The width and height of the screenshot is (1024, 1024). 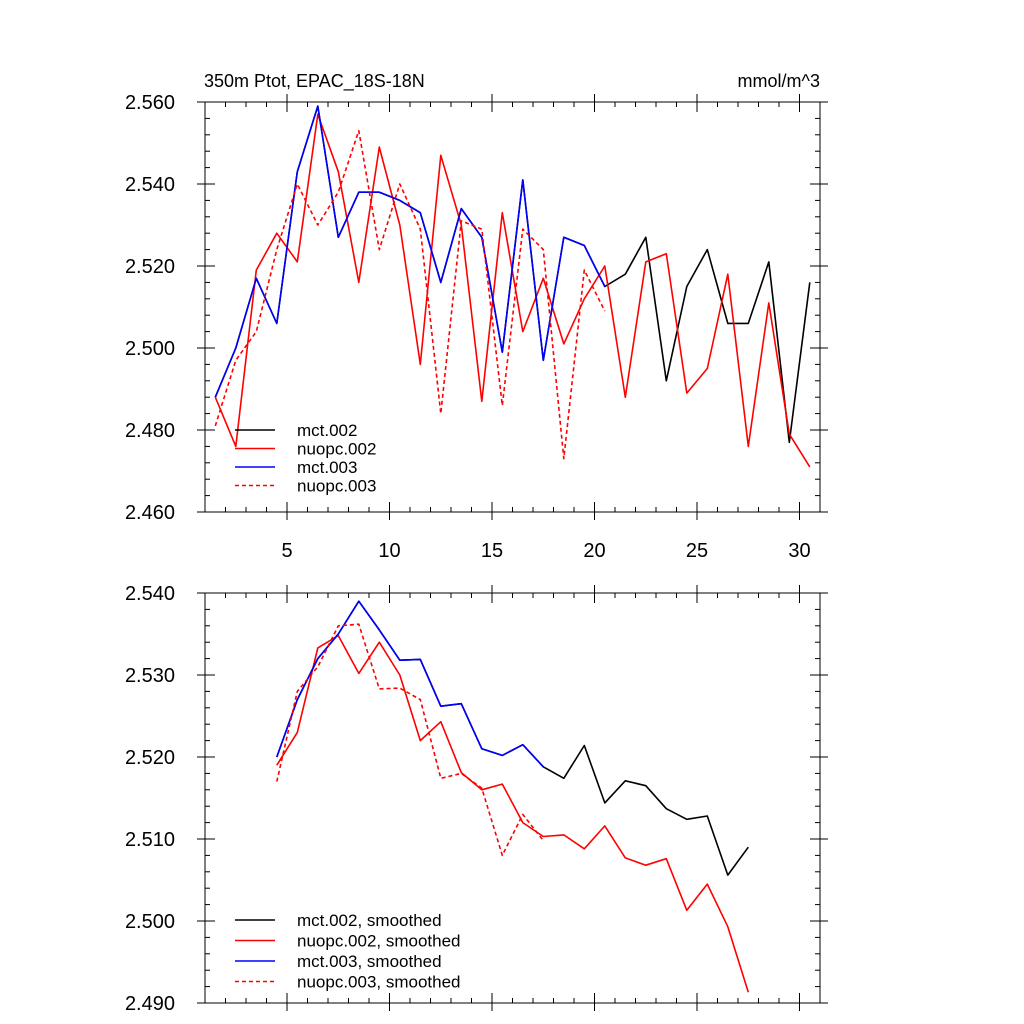 I want to click on bottom-ytick-label: 2.490, so click(x=150, y=1004).